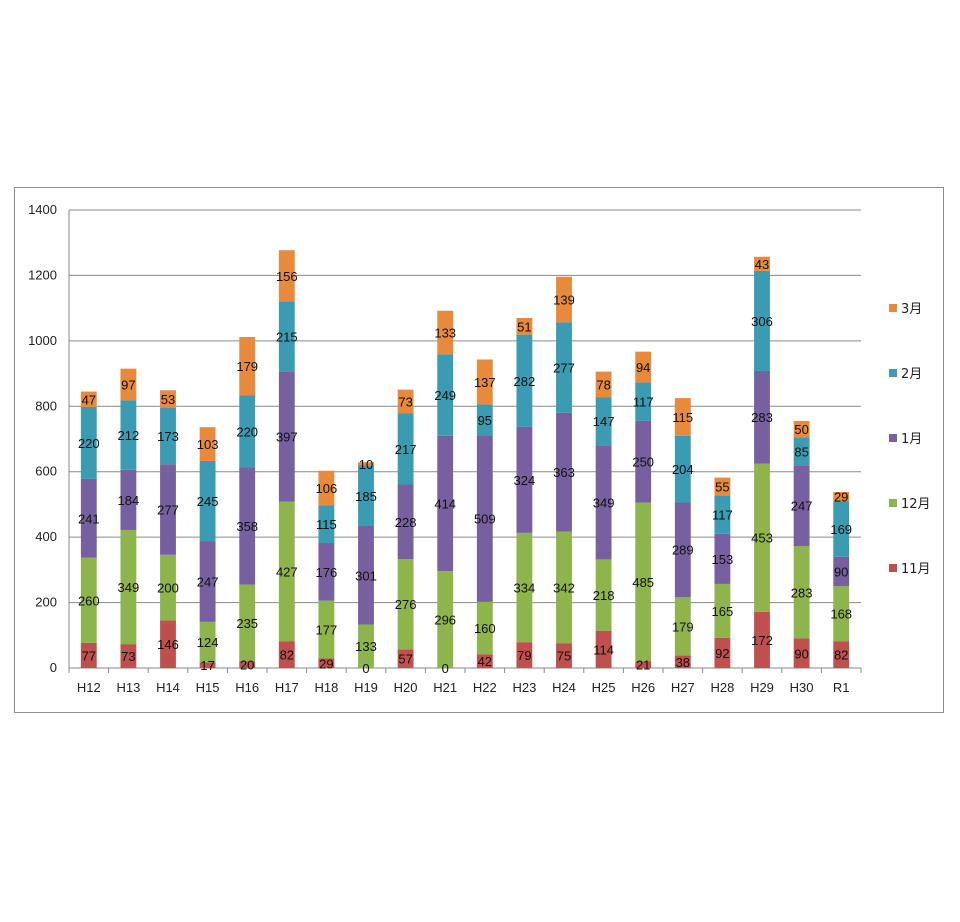  I want to click on x-tick-label: H28, so click(722, 687).